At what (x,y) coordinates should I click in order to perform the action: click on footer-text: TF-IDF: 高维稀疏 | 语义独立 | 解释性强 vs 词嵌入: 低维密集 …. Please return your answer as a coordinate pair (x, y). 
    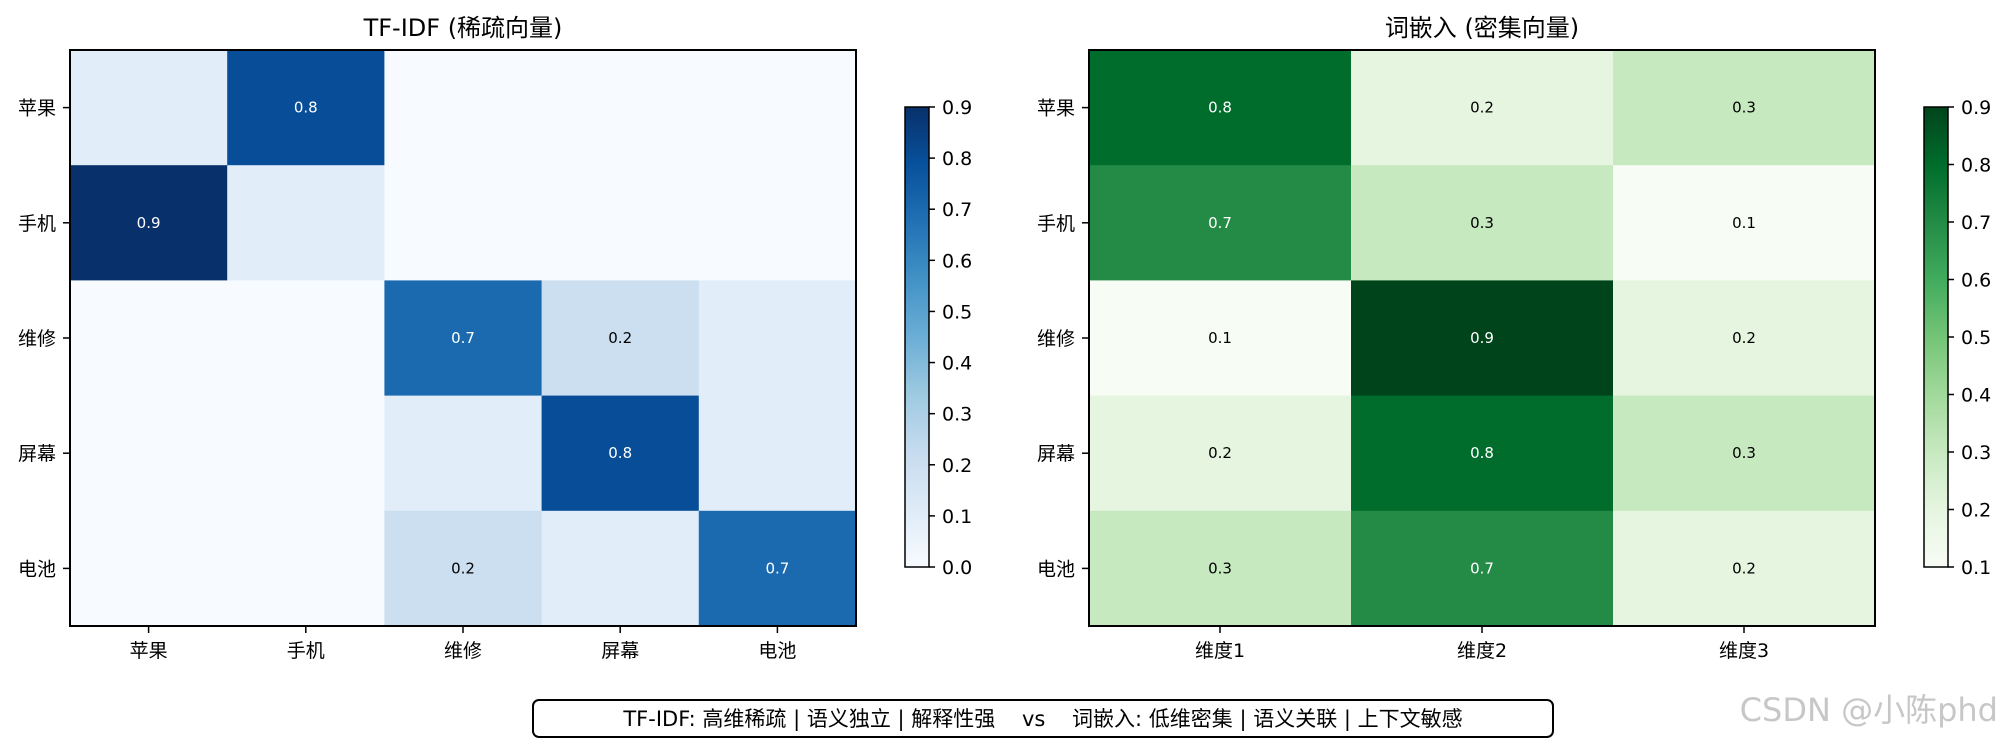
    Looking at the image, I should click on (1042, 719).